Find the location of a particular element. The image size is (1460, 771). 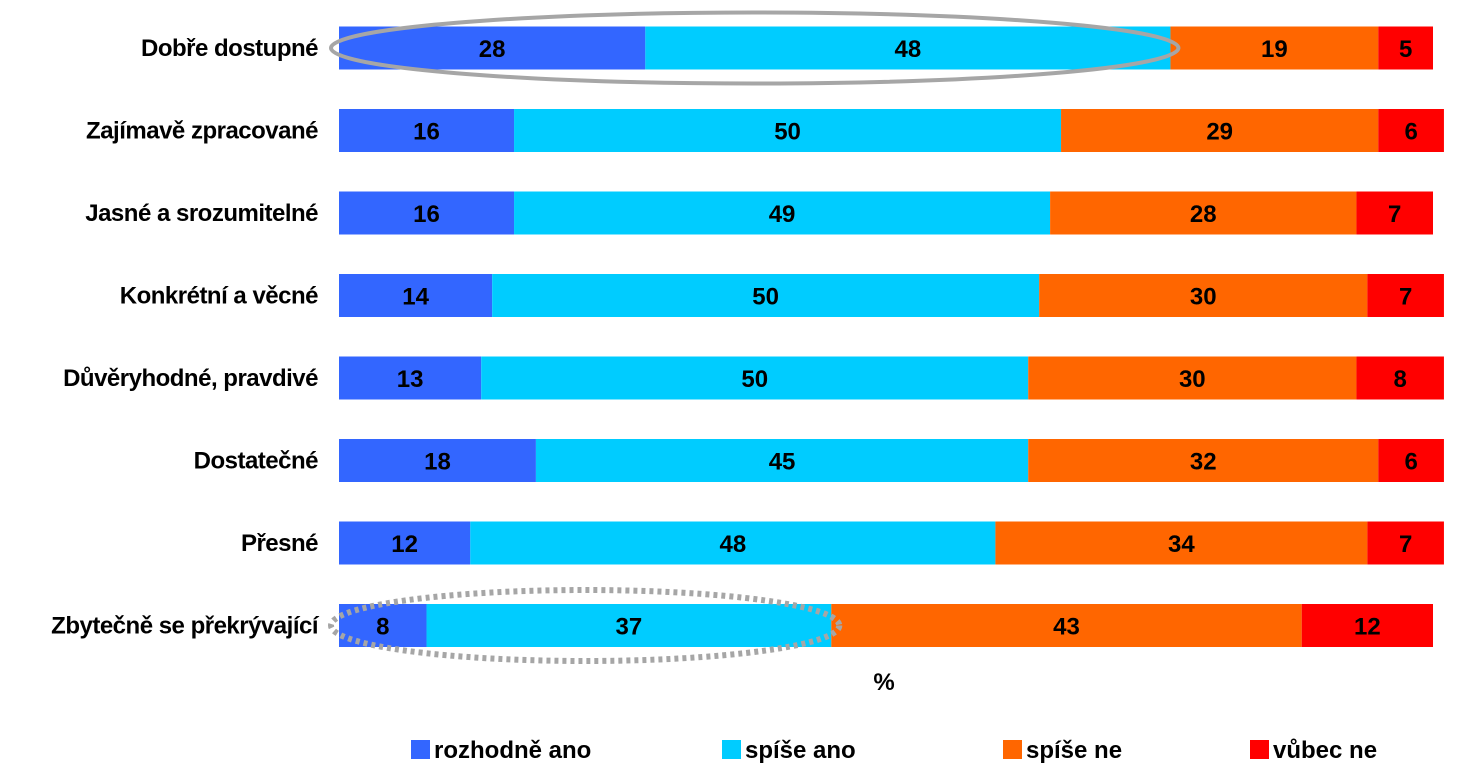

data-label: 45 is located at coordinates (782, 462).